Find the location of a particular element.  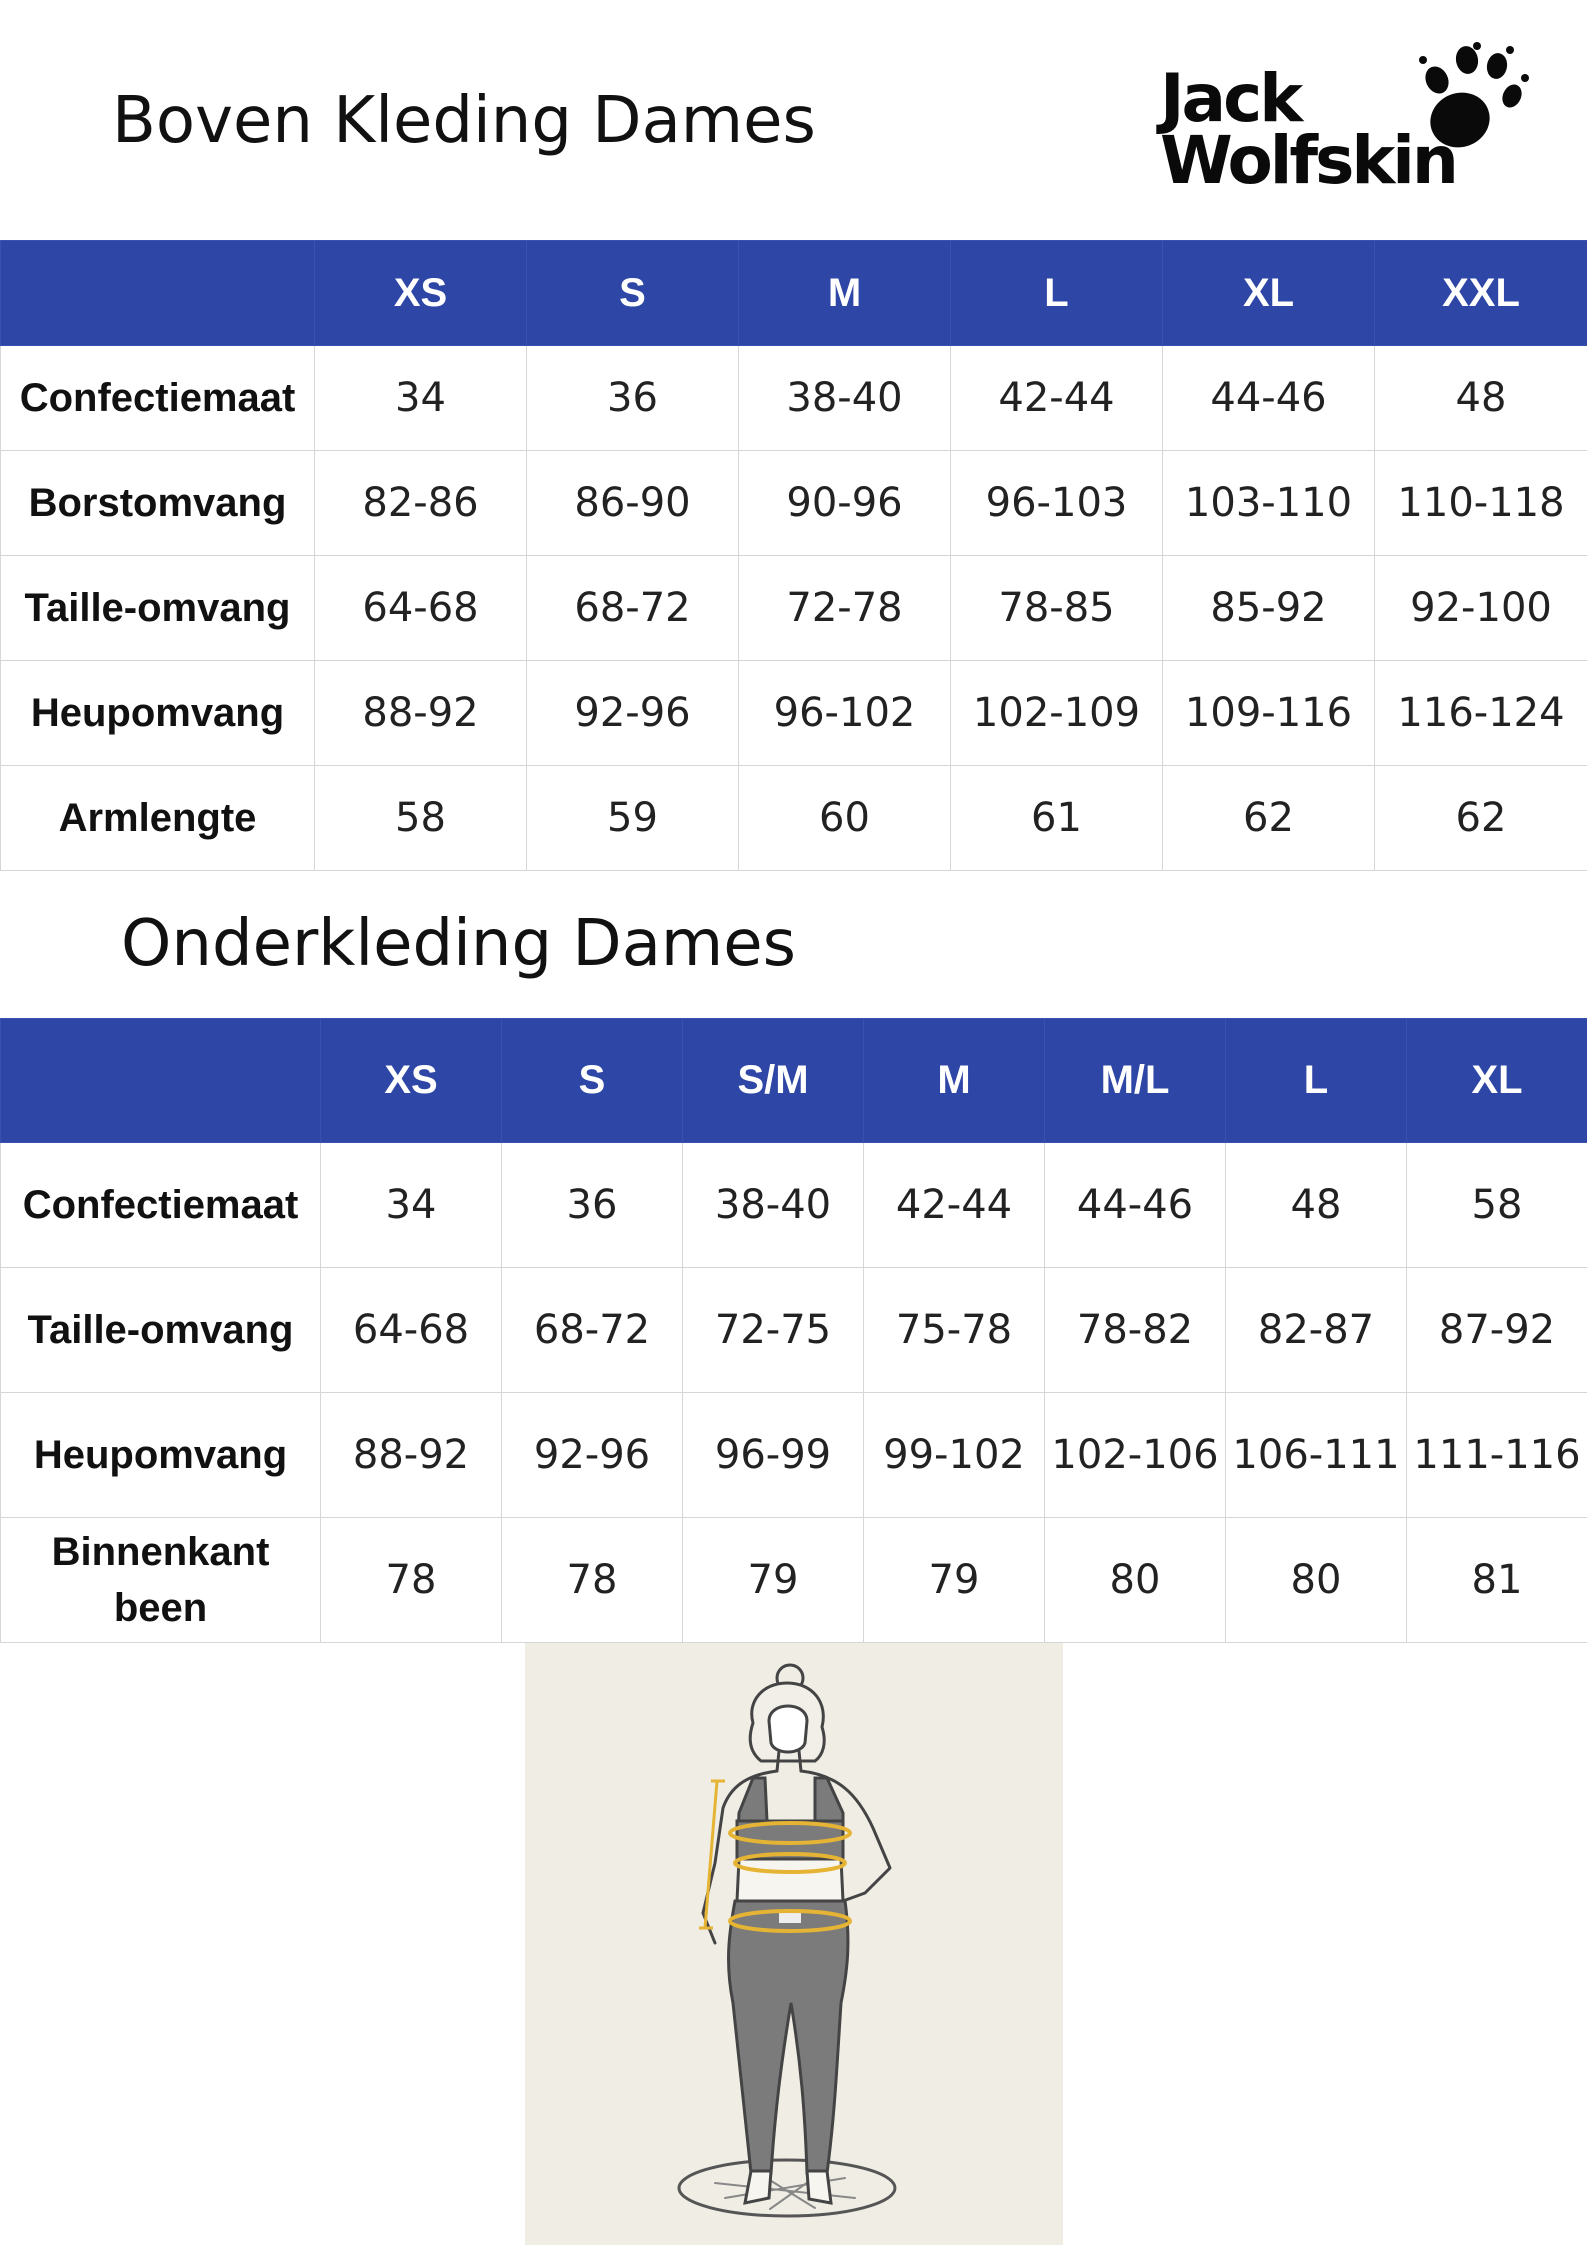

page-title-top: Boven Kleding Dames is located at coordinates (464, 121).